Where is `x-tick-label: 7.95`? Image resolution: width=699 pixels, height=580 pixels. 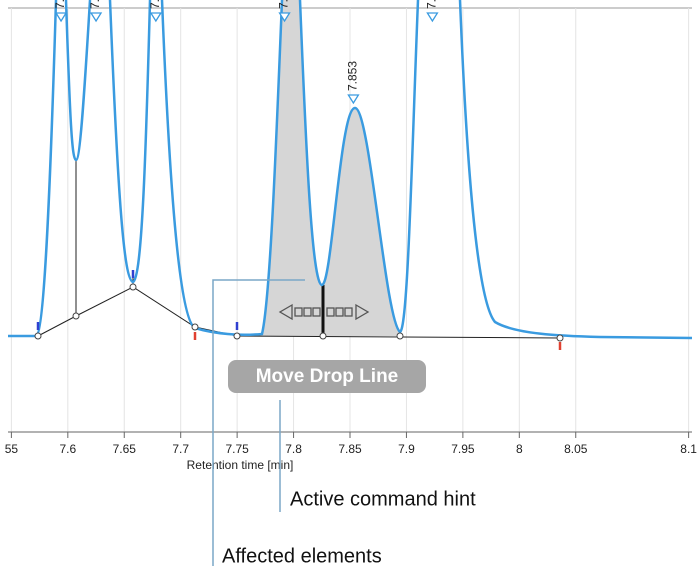
x-tick-label: 7.95 is located at coordinates (463, 449).